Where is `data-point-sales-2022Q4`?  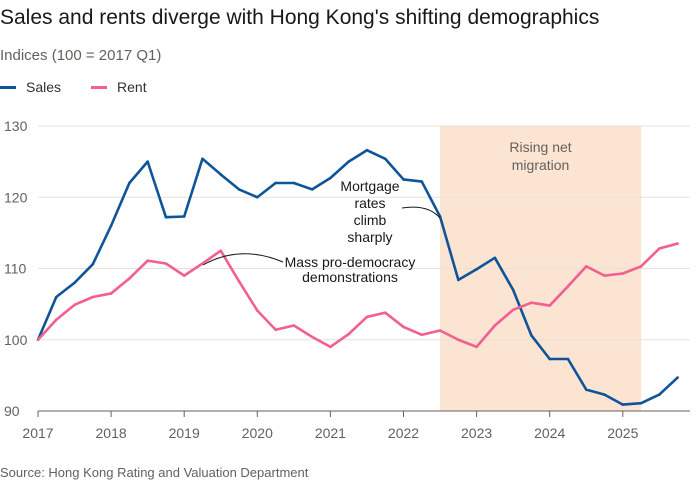
data-point-sales-2022Q4 is located at coordinates (458, 280).